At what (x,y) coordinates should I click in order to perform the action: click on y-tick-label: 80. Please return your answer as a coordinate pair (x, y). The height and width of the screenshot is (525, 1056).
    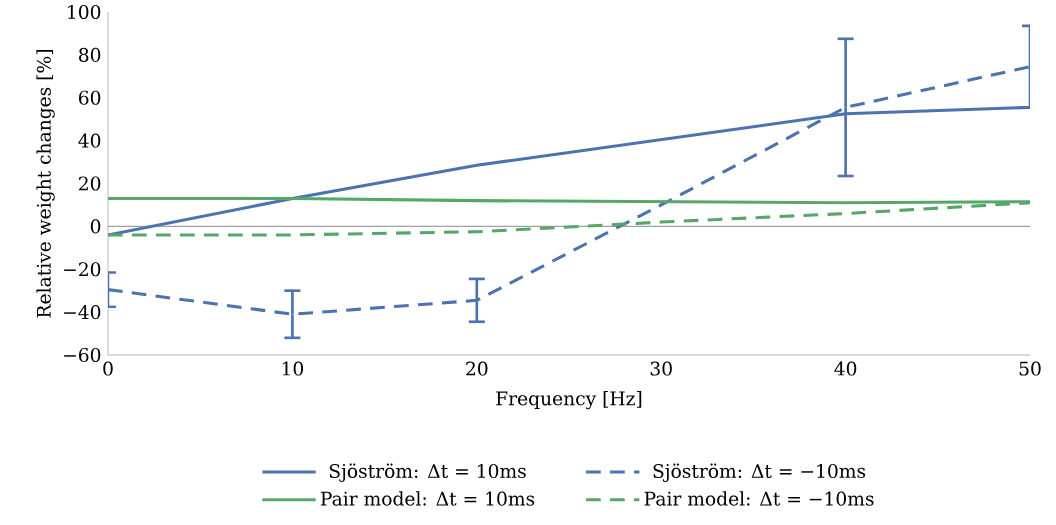
    Looking at the image, I should click on (90, 54).